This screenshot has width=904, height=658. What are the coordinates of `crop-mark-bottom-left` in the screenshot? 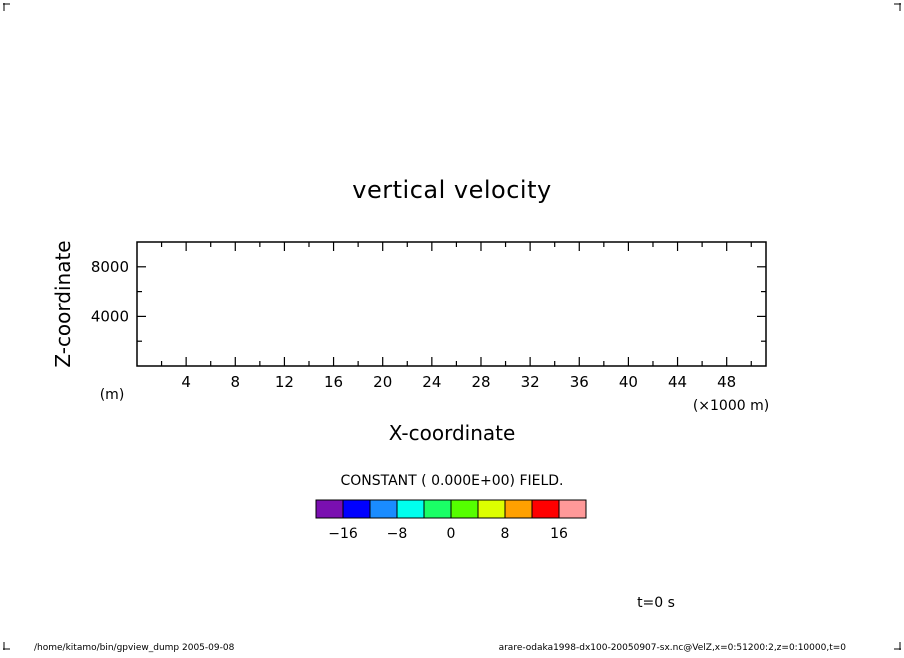 It's located at (6, 646).